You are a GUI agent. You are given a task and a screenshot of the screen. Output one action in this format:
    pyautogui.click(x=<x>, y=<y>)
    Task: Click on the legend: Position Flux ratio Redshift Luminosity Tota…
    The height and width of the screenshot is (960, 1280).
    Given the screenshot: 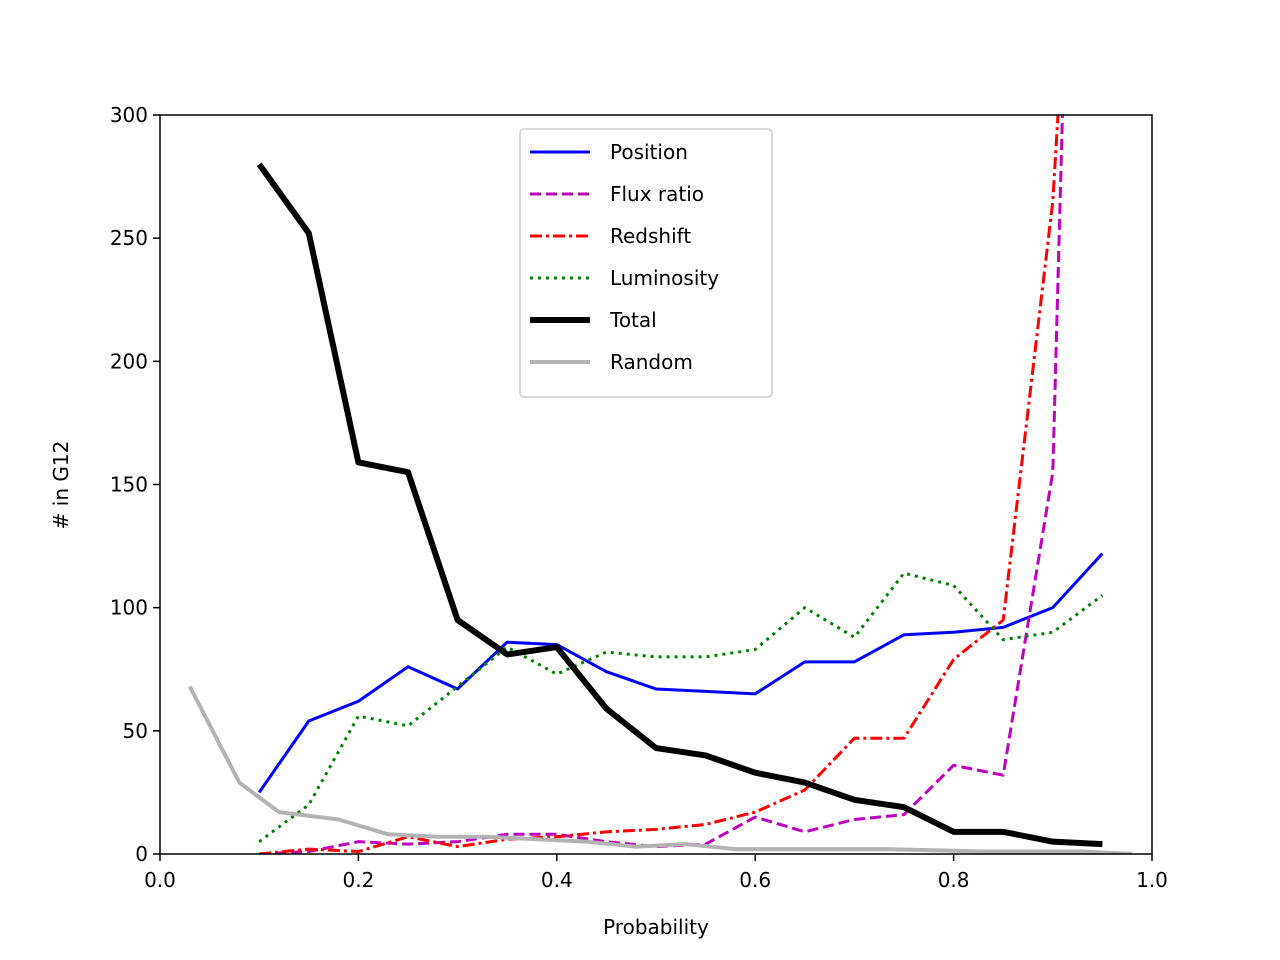 What is the action you would take?
    pyautogui.click(x=646, y=263)
    